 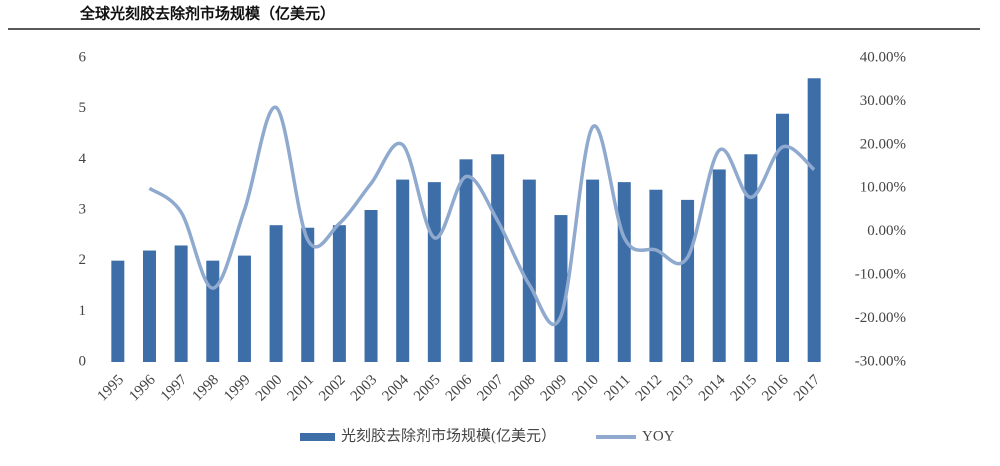 What do you see at coordinates (680, 388) in the screenshot?
I see `x-tick-label: 2013` at bounding box center [680, 388].